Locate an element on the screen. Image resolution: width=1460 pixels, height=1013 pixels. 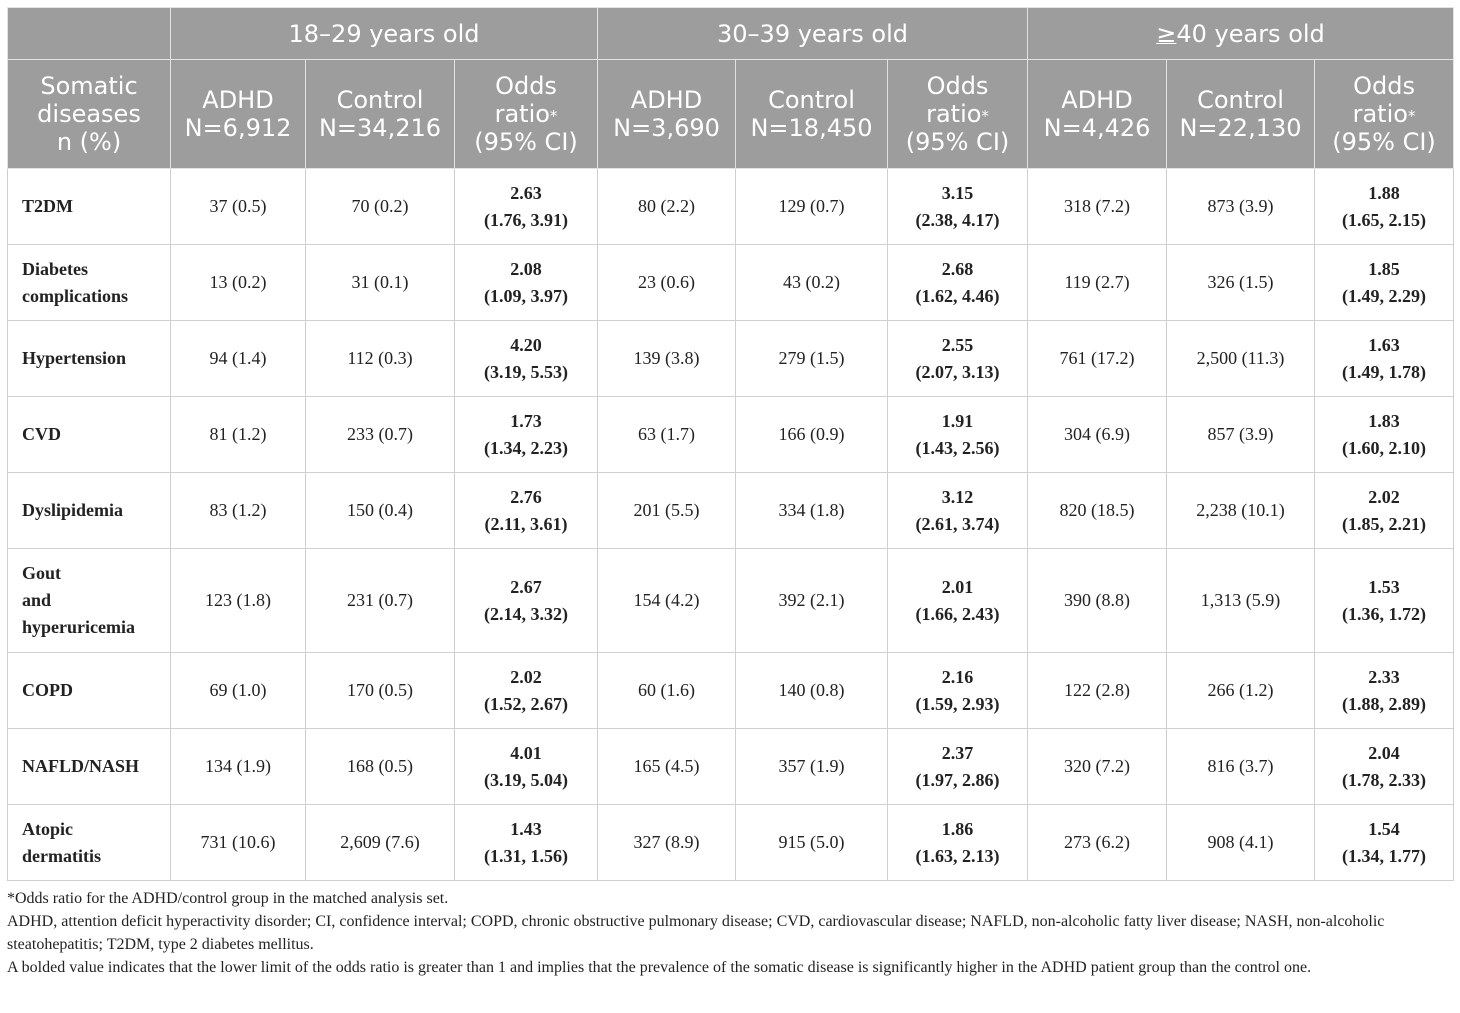
subheader-9: Odds ratio* (95% CI) is located at coordinates (1384, 114).